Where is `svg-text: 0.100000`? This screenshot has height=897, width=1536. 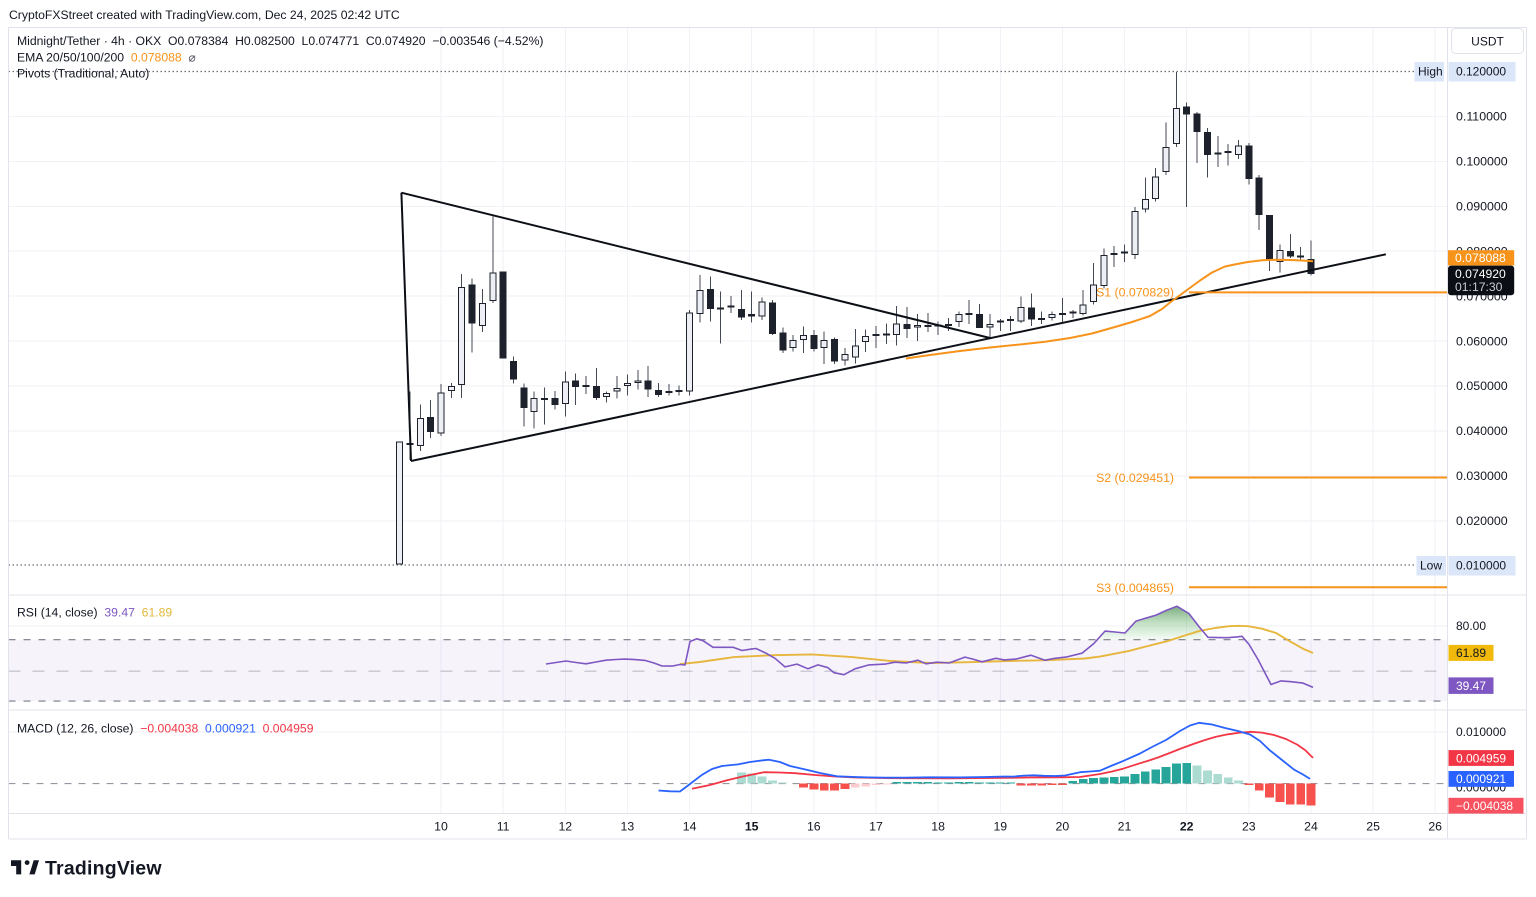
svg-text: 0.100000 is located at coordinates (1482, 162).